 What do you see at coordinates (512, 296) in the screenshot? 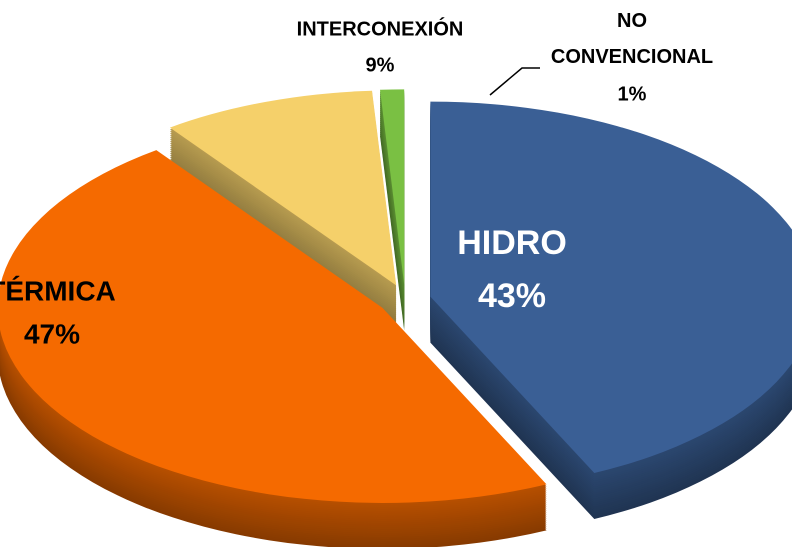
I see `value-label: 43%` at bounding box center [512, 296].